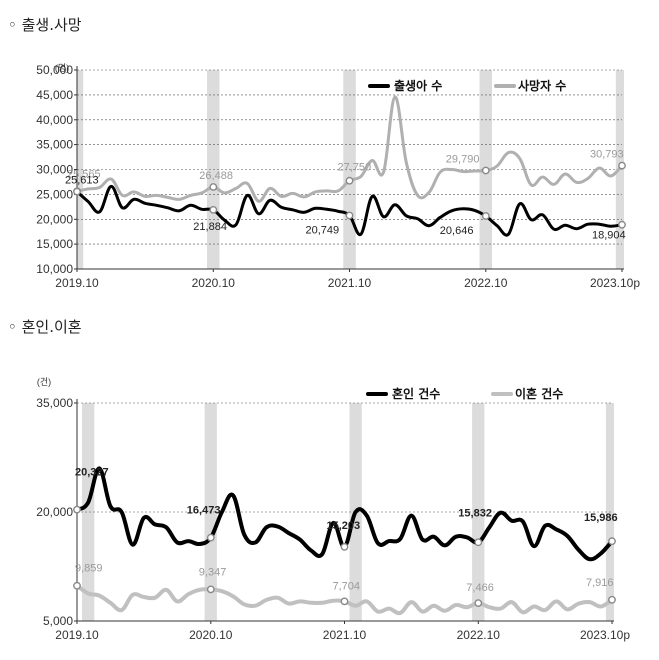 Image resolution: width=659 pixels, height=660 pixels. I want to click on legend-label-1: 사망자 수, so click(542, 85).